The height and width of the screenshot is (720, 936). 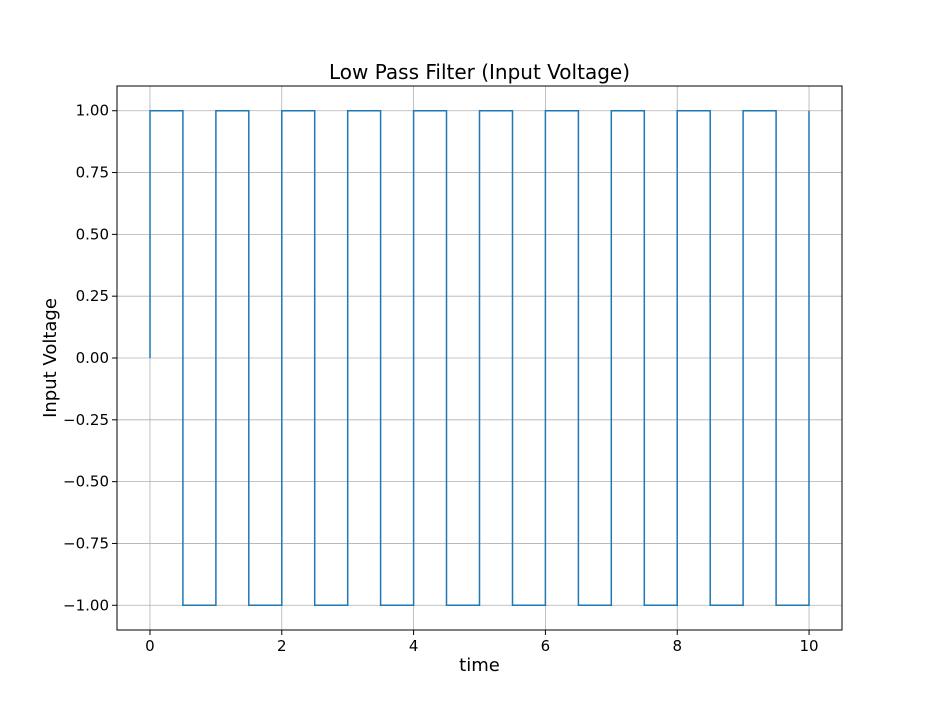 What do you see at coordinates (808, 646) in the screenshot?
I see `x-tick-label: 10` at bounding box center [808, 646].